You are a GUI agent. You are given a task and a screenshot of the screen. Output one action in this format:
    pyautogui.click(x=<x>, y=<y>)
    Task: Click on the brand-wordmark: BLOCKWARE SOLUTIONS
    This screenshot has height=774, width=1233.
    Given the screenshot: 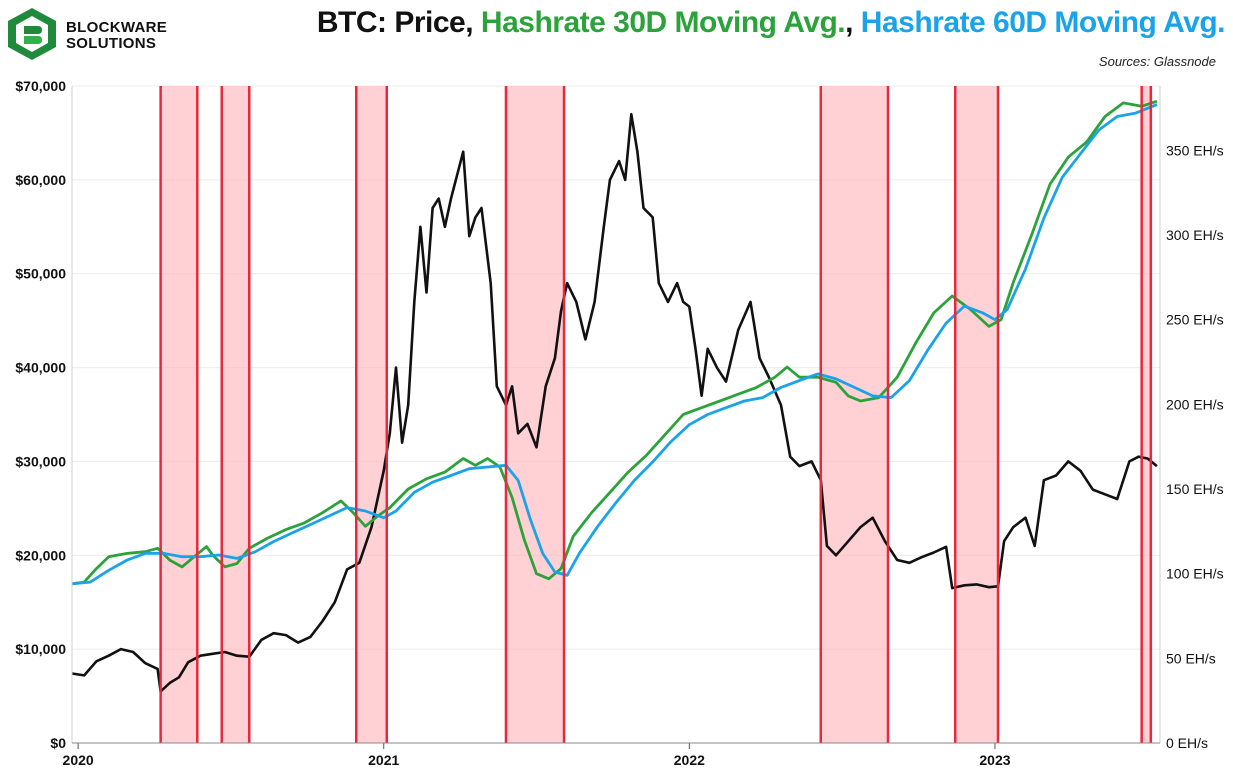 What is the action you would take?
    pyautogui.click(x=116, y=36)
    